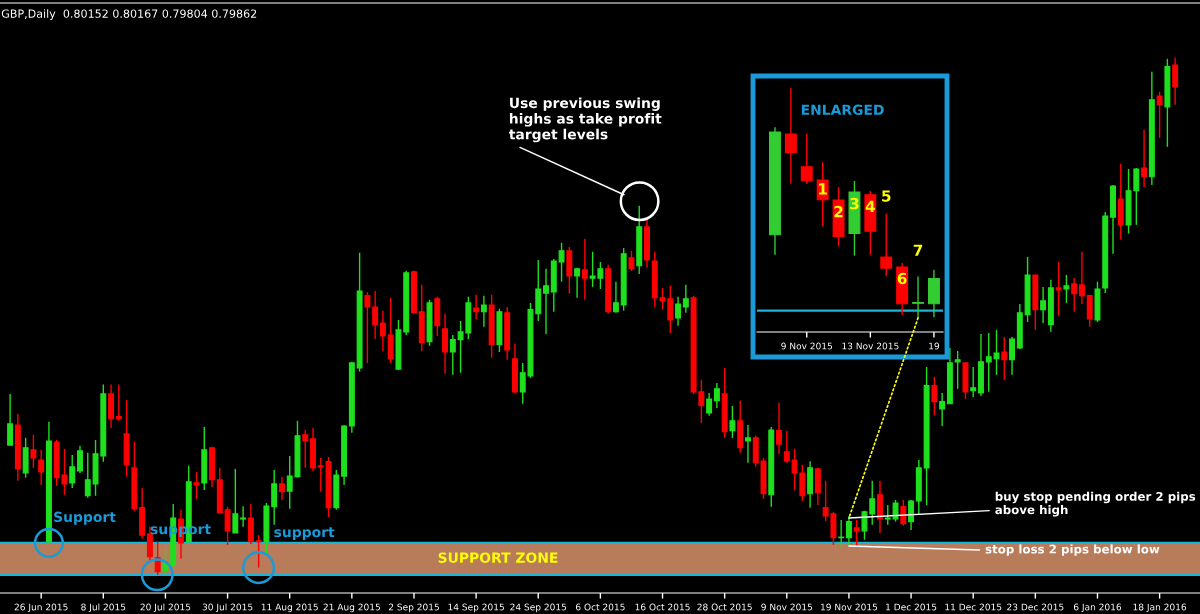 The width and height of the screenshot is (1200, 614). What do you see at coordinates (1035, 607) in the screenshot?
I see `x-tick-label: 23 Dec 2015` at bounding box center [1035, 607].